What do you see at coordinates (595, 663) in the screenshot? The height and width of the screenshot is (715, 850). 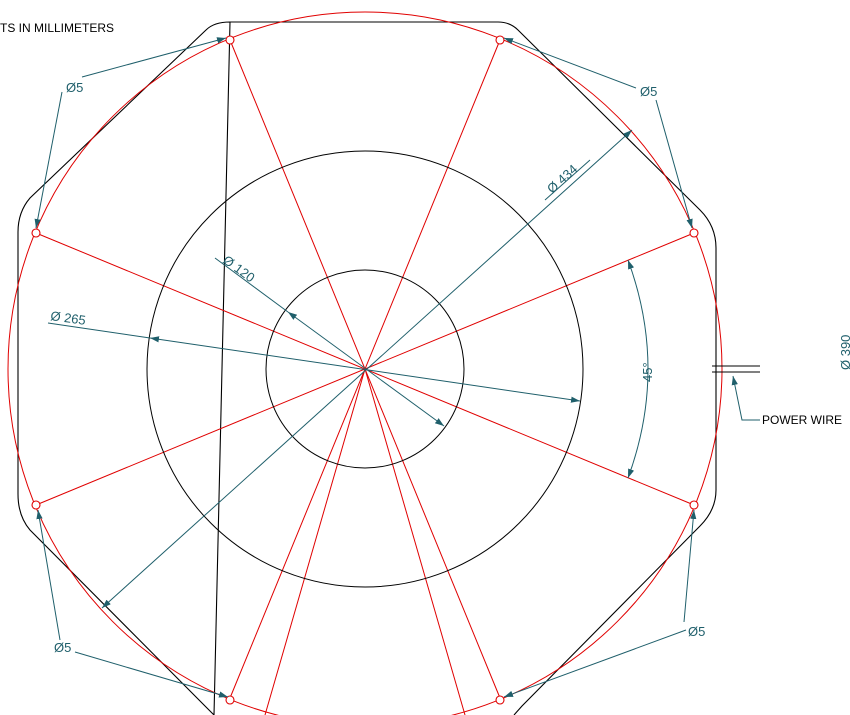 I see `hole-br-leader` at bounding box center [595, 663].